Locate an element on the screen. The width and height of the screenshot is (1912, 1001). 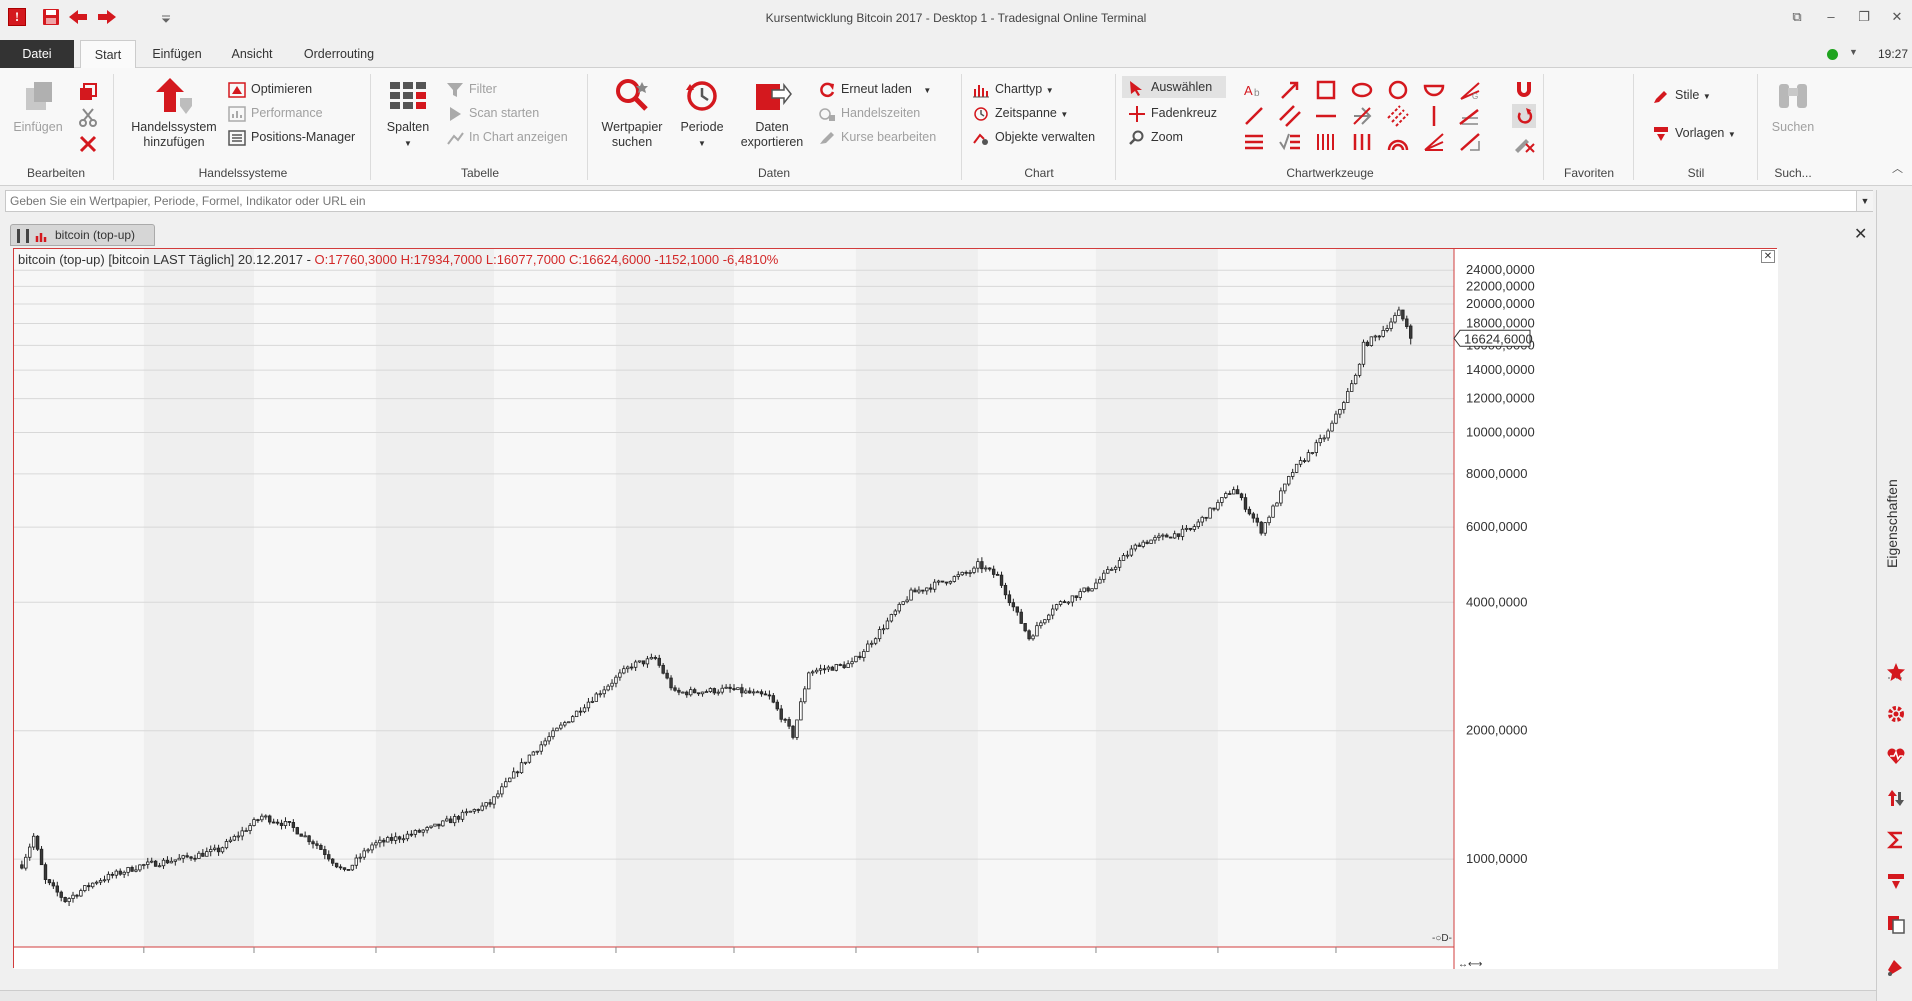
search-button: Suchen is located at coordinates (1793, 105).